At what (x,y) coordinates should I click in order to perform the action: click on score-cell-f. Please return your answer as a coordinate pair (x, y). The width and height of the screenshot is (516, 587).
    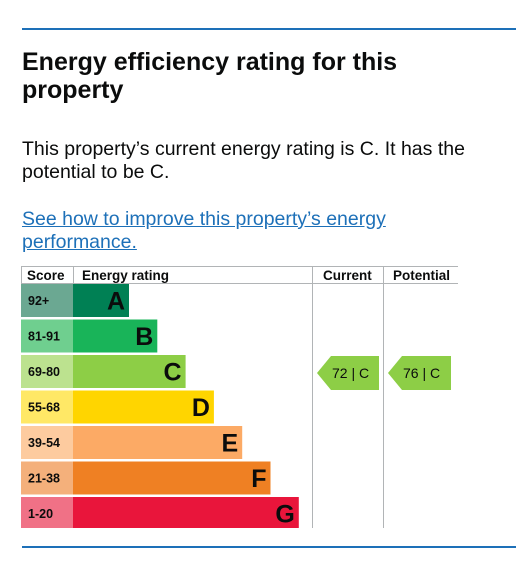
    Looking at the image, I should click on (47, 478).